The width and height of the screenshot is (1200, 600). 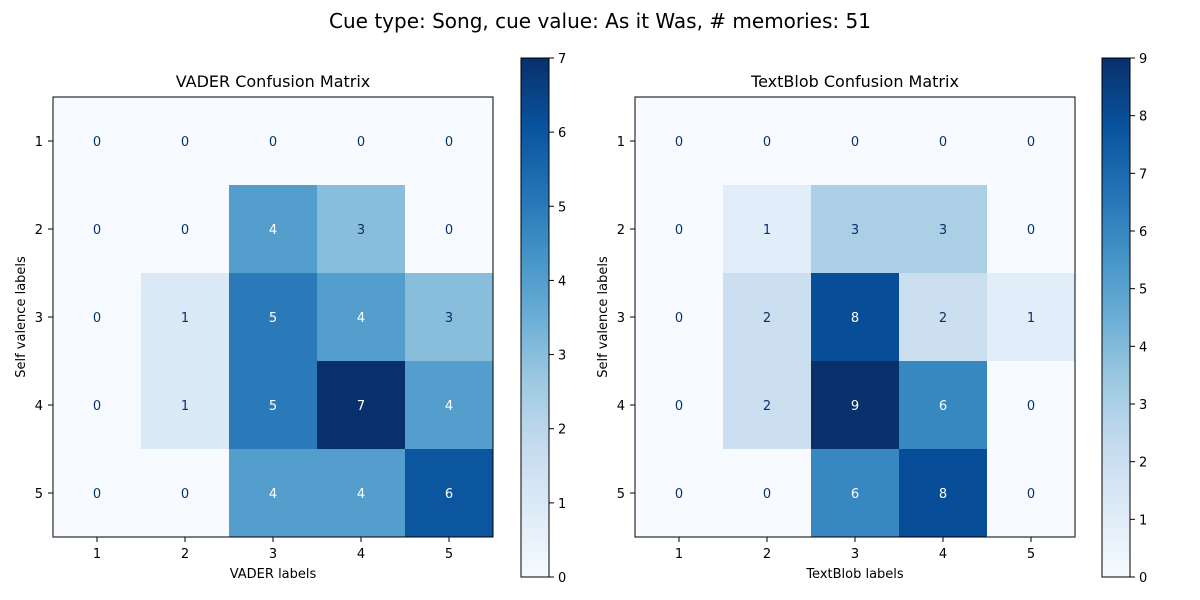 What do you see at coordinates (854, 81) in the screenshot?
I see `textblob-chart-title: TextBlob Confusion Matrix` at bounding box center [854, 81].